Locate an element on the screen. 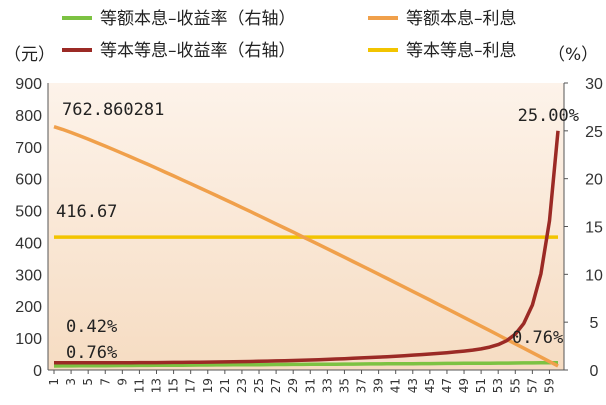 Image resolution: width=606 pixels, height=405 pixels. left-tick-label-900: 900 is located at coordinates (28, 84).